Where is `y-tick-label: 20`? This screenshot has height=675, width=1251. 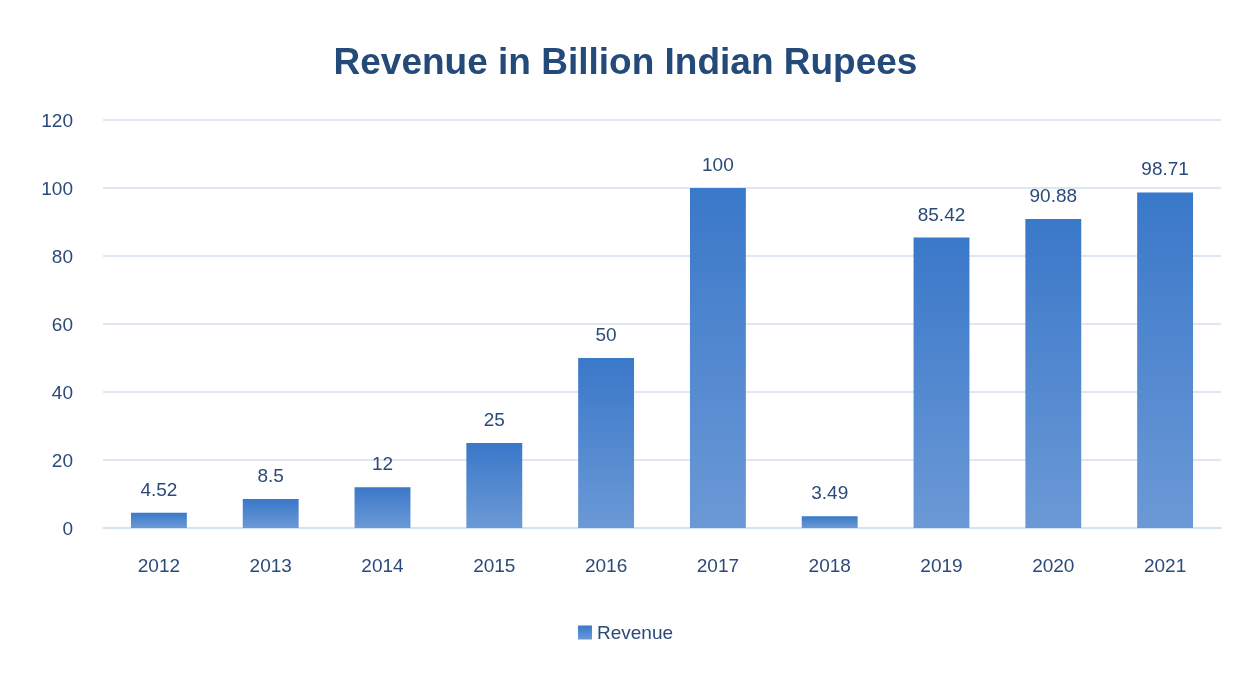
y-tick-label: 20 is located at coordinates (62, 460).